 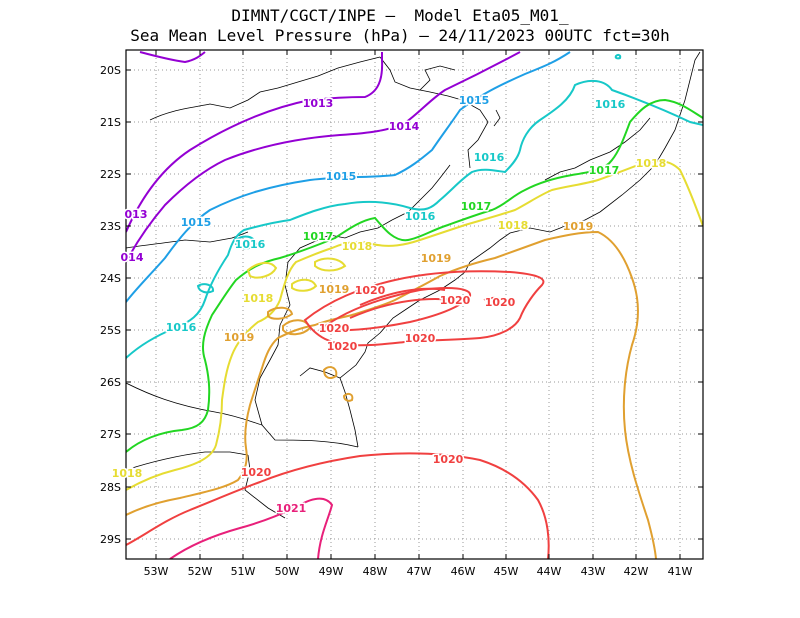 What do you see at coordinates (110, 487) in the screenshot?
I see `lat-label: 28S` at bounding box center [110, 487].